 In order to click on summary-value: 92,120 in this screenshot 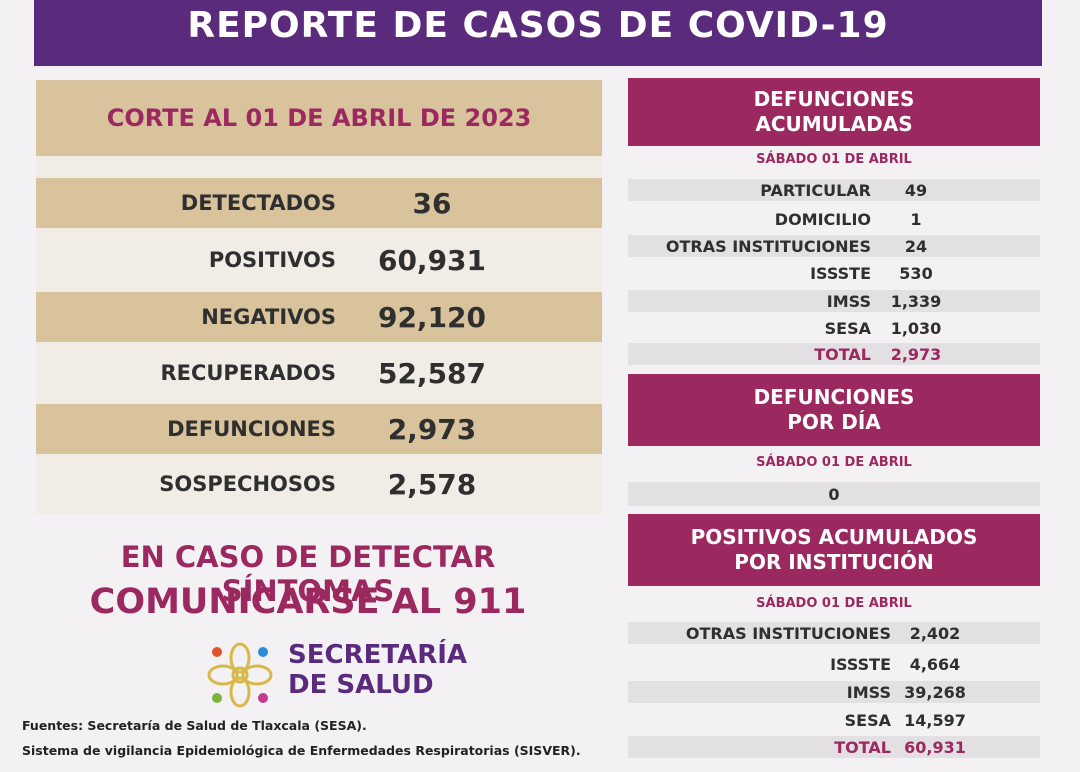, I will do `click(432, 317)`.